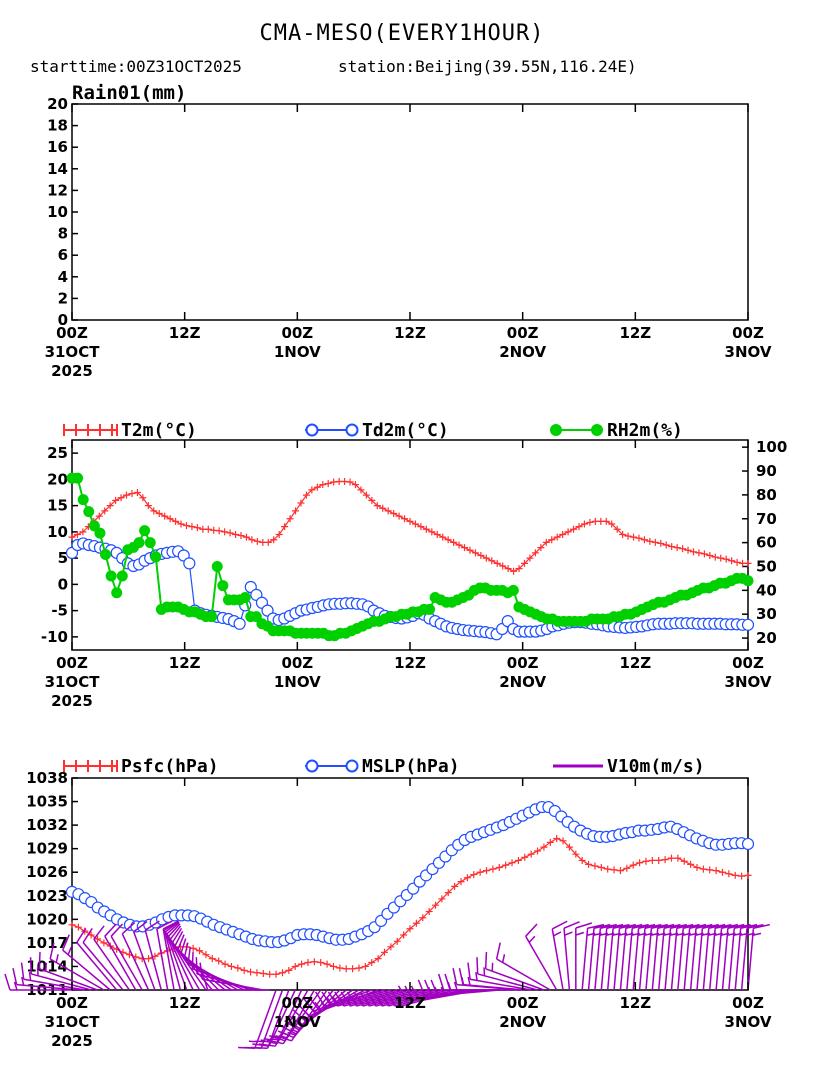 The image size is (822, 1065). I want to click on y-tick-label-right: 40, so click(766, 590).